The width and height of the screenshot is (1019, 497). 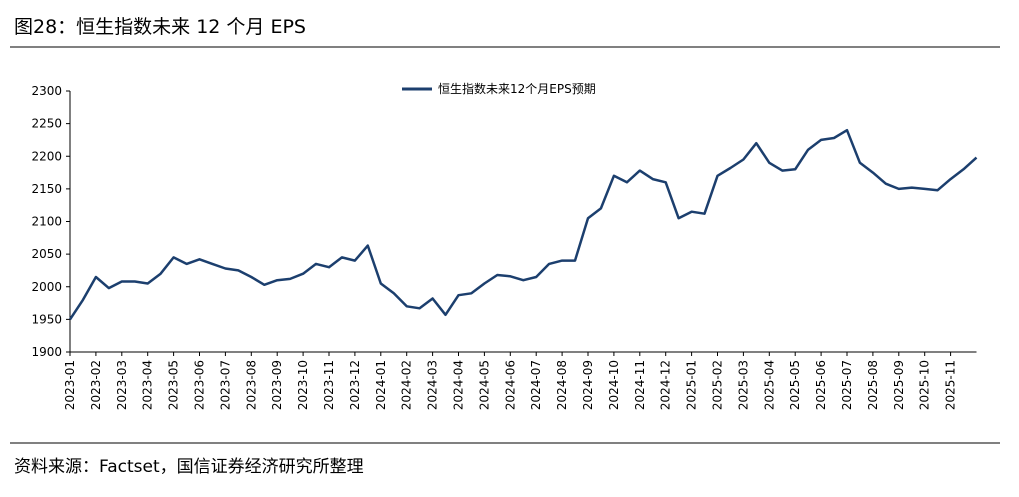 I want to click on x-tick-label: 2023-12, so click(x=355, y=385).